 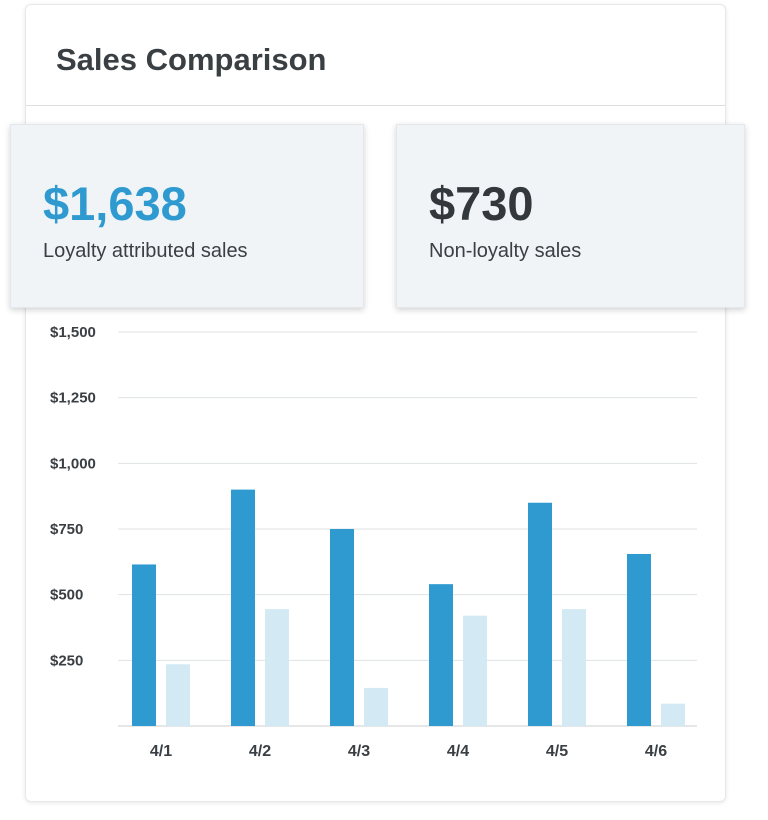 What do you see at coordinates (458, 751) in the screenshot?
I see `x-tick-label: 4/4` at bounding box center [458, 751].